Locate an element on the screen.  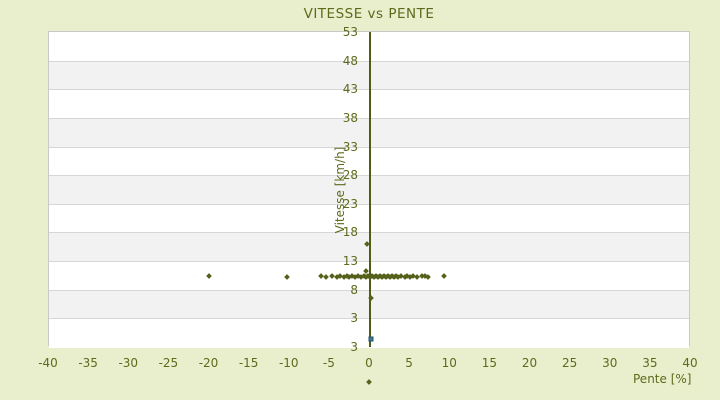
x-tick-label: -40 is located at coordinates (48, 363).